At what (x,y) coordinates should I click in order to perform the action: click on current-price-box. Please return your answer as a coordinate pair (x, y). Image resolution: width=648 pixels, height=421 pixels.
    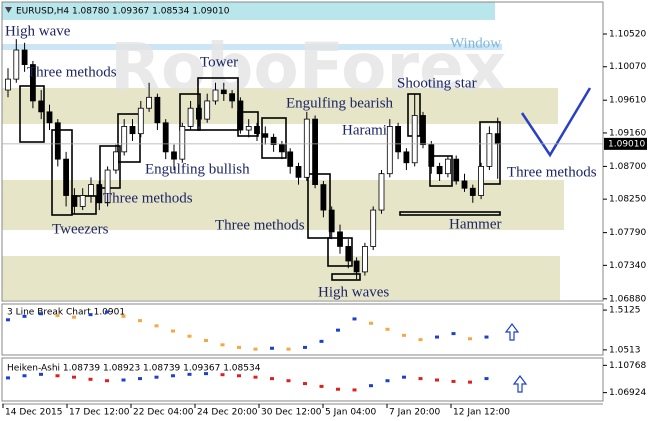
    Looking at the image, I should click on (625, 143).